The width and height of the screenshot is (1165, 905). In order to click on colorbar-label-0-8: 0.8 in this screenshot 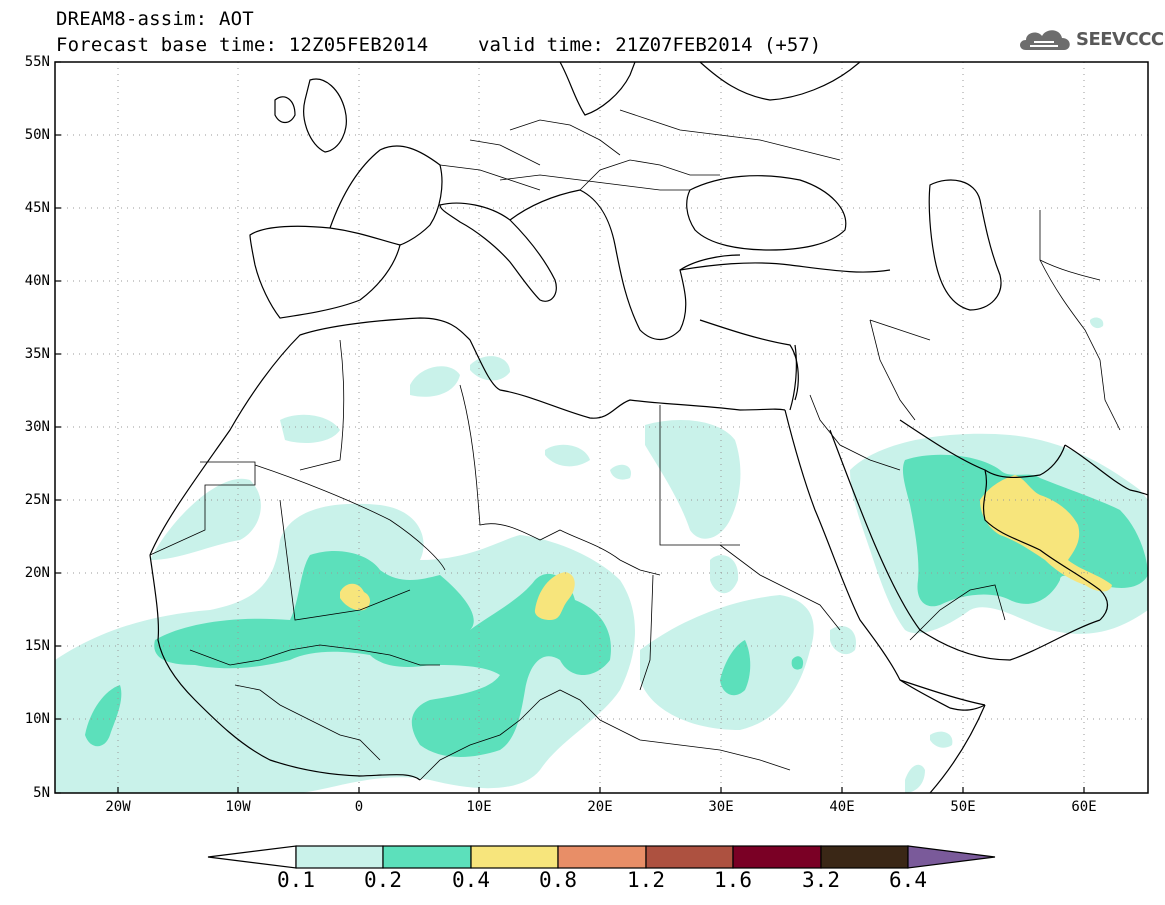, I will do `click(558, 880)`.